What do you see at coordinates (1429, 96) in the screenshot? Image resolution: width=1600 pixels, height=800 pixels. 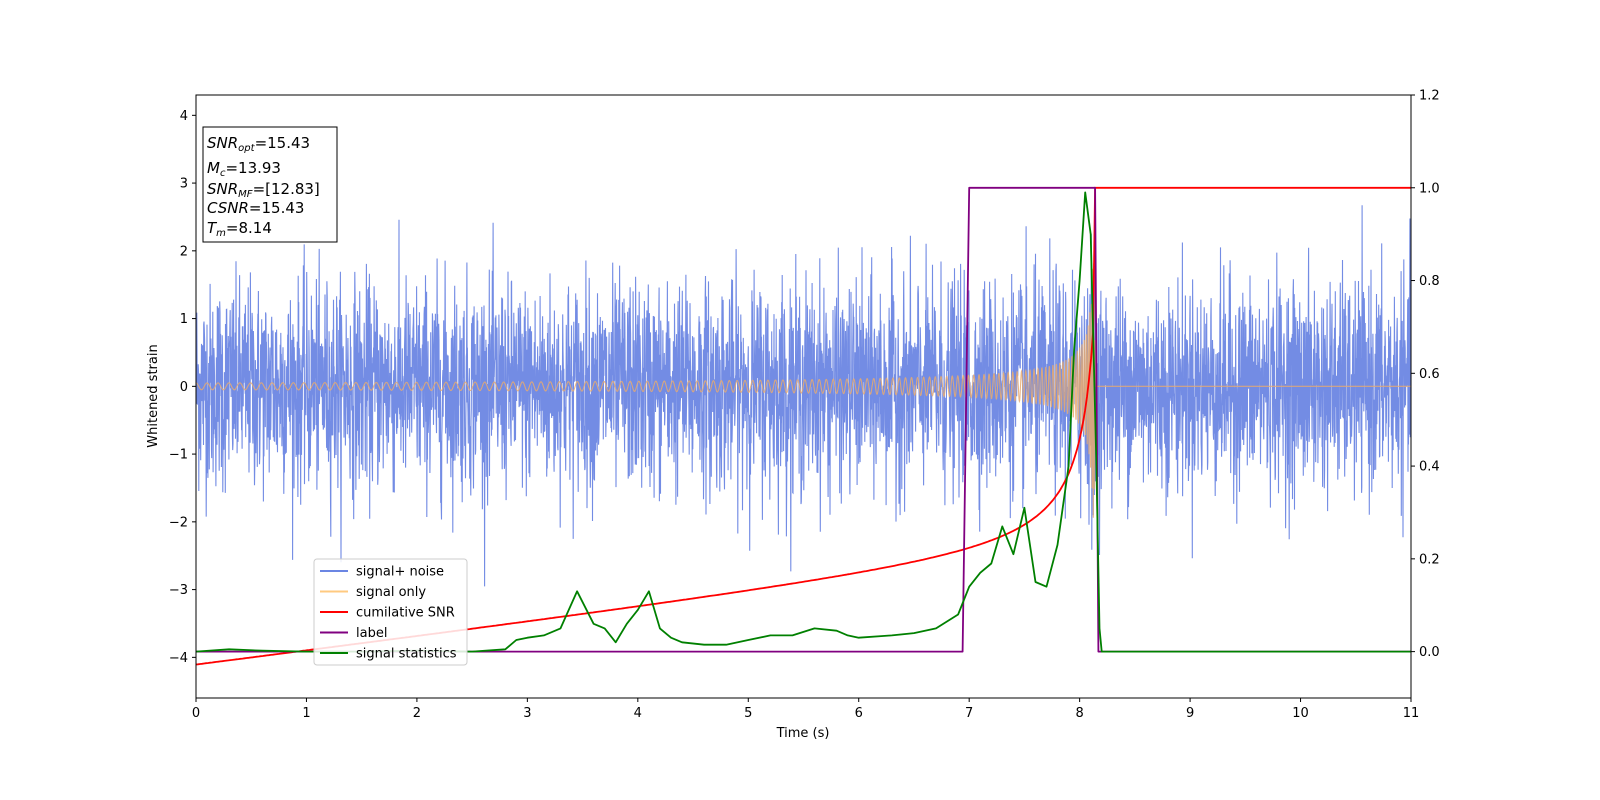 I see `y-right-tick-label: 1.2` at bounding box center [1429, 96].